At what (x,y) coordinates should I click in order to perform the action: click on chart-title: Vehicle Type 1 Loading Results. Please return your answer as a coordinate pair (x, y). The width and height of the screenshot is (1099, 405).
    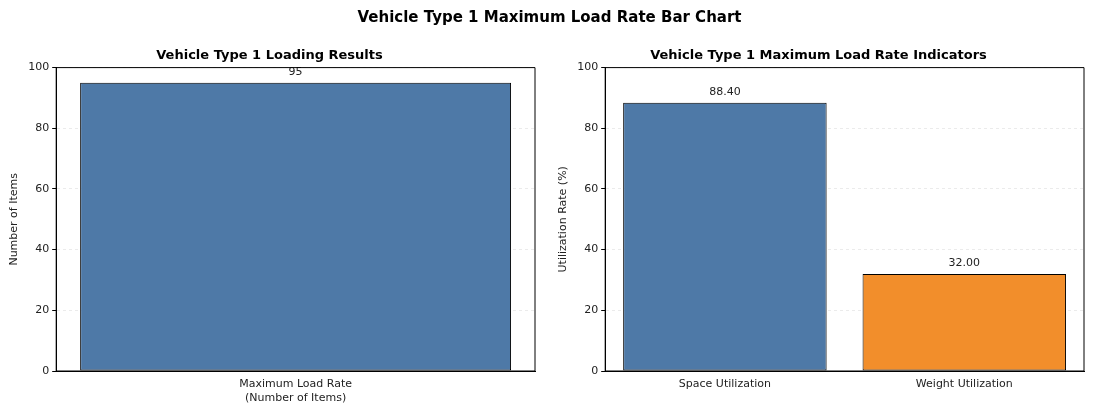
    Looking at the image, I should click on (269, 55).